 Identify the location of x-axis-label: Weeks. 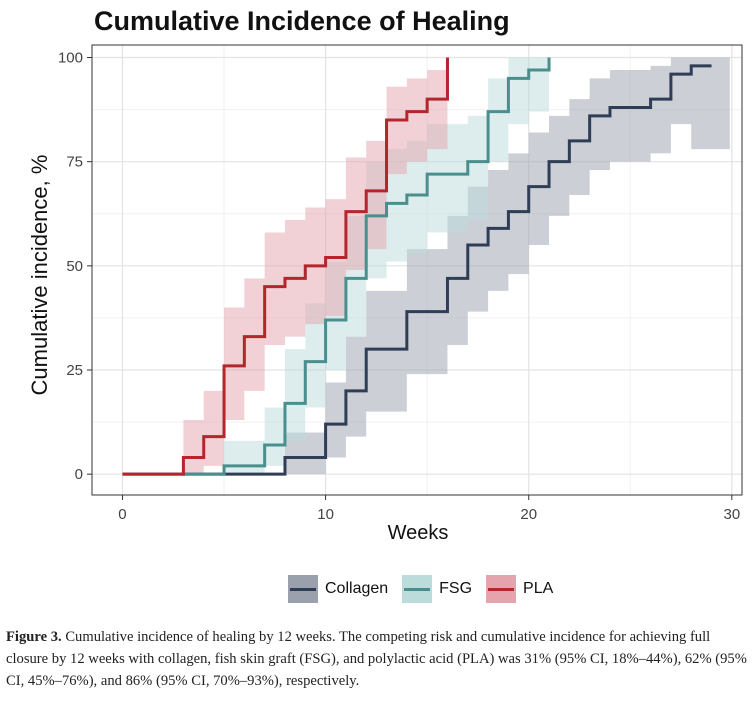
(418, 533).